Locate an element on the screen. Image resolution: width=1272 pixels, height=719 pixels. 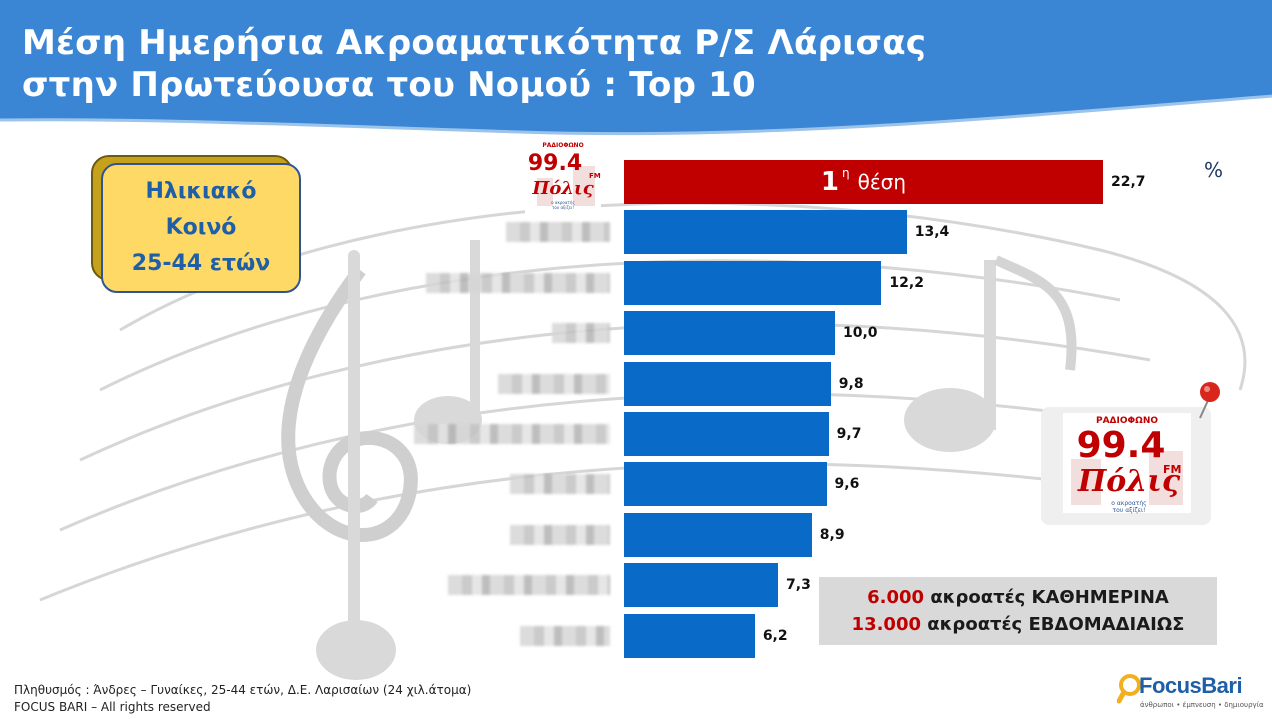
logo-small-name: Πόλις is located at coordinates (562, 188).